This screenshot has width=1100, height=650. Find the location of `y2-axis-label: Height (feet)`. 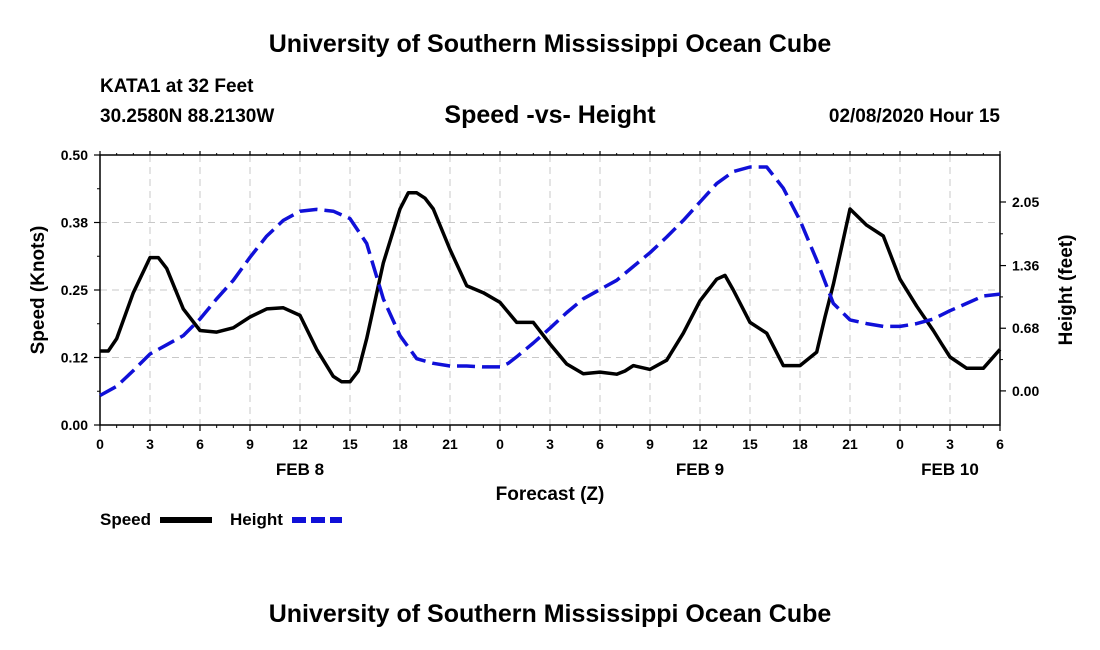

y2-axis-label: Height (feet) is located at coordinates (1066, 290).